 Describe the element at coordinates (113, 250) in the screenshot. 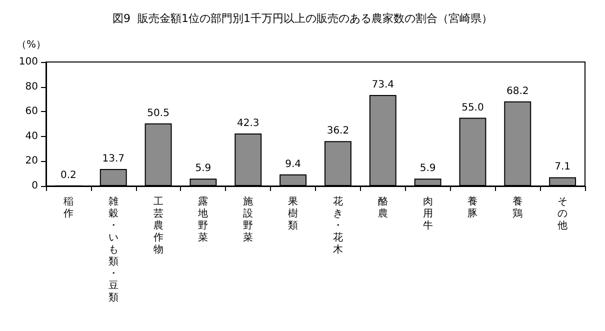

I see `category-label: 雑穀・いも類・豆類` at that location.